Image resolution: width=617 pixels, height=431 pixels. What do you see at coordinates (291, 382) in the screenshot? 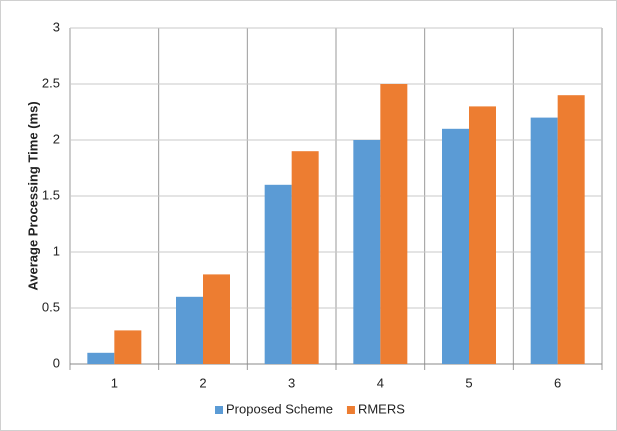
I see `x-tick-label: 3` at bounding box center [291, 382].